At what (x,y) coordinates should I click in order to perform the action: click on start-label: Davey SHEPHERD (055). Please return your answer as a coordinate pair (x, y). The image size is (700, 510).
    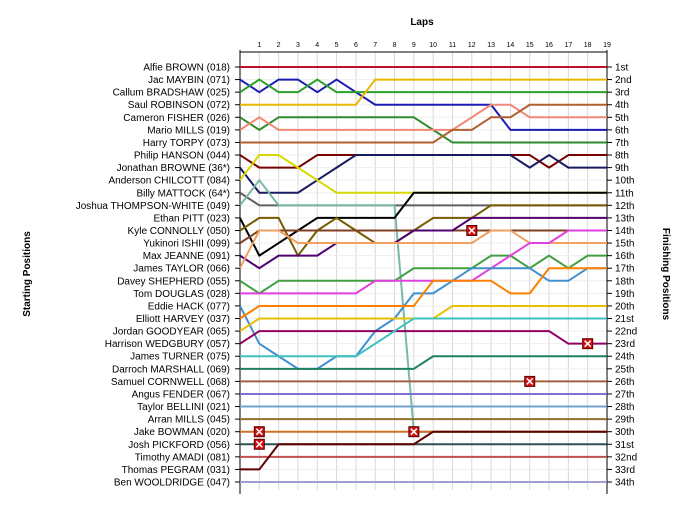
    Looking at the image, I should click on (173, 281).